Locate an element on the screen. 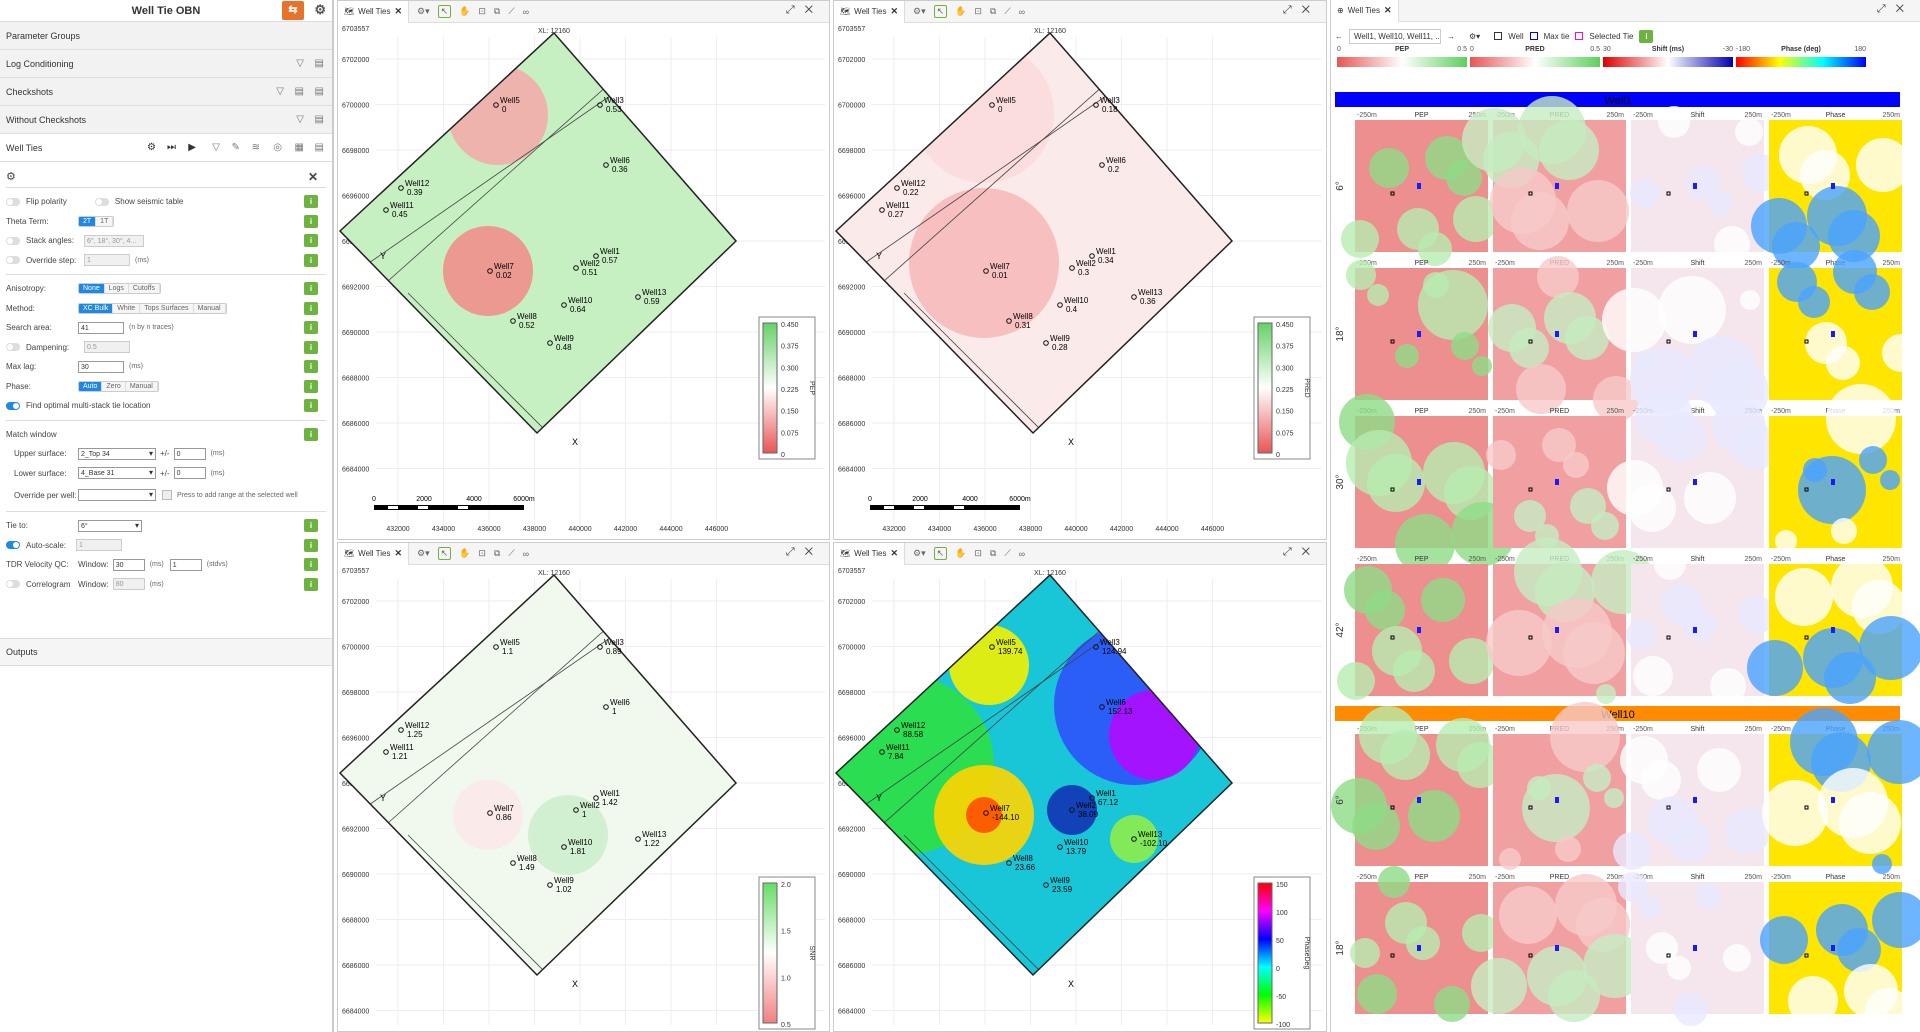 Image resolution: width=1920 pixels, height=1032 pixels. upper-offset-input: 0 is located at coordinates (189, 453).